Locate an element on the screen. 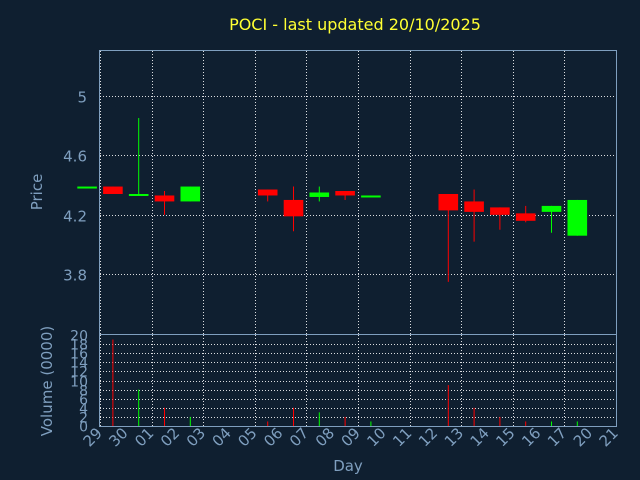 This screenshot has height=480, width=640. x-tick-label: 07 is located at coordinates (299, 437).